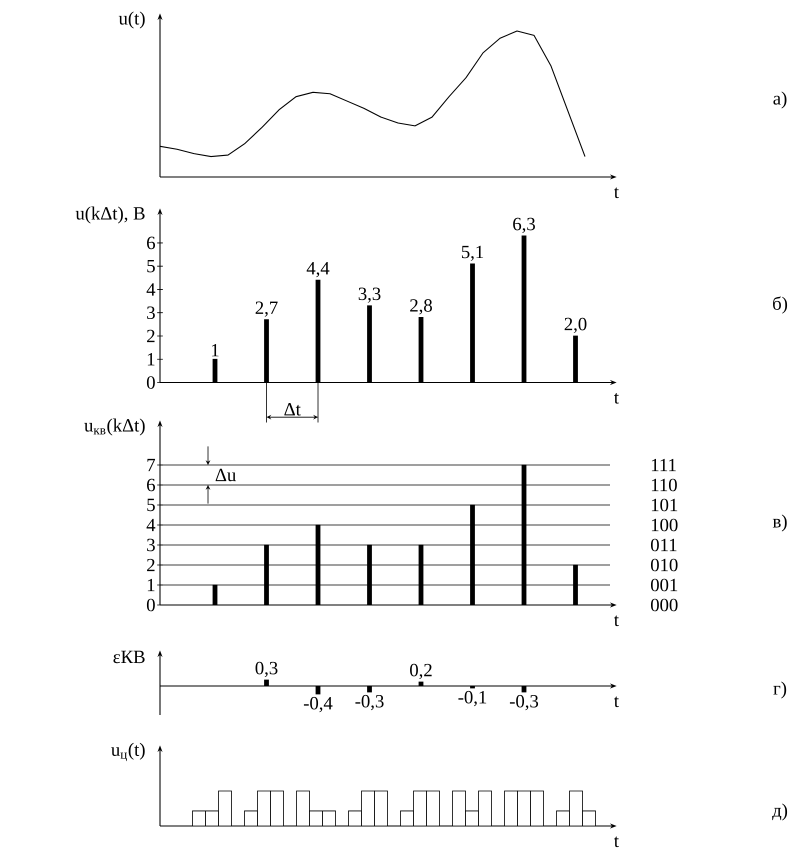  I want to click on text: 010, so click(664, 565).